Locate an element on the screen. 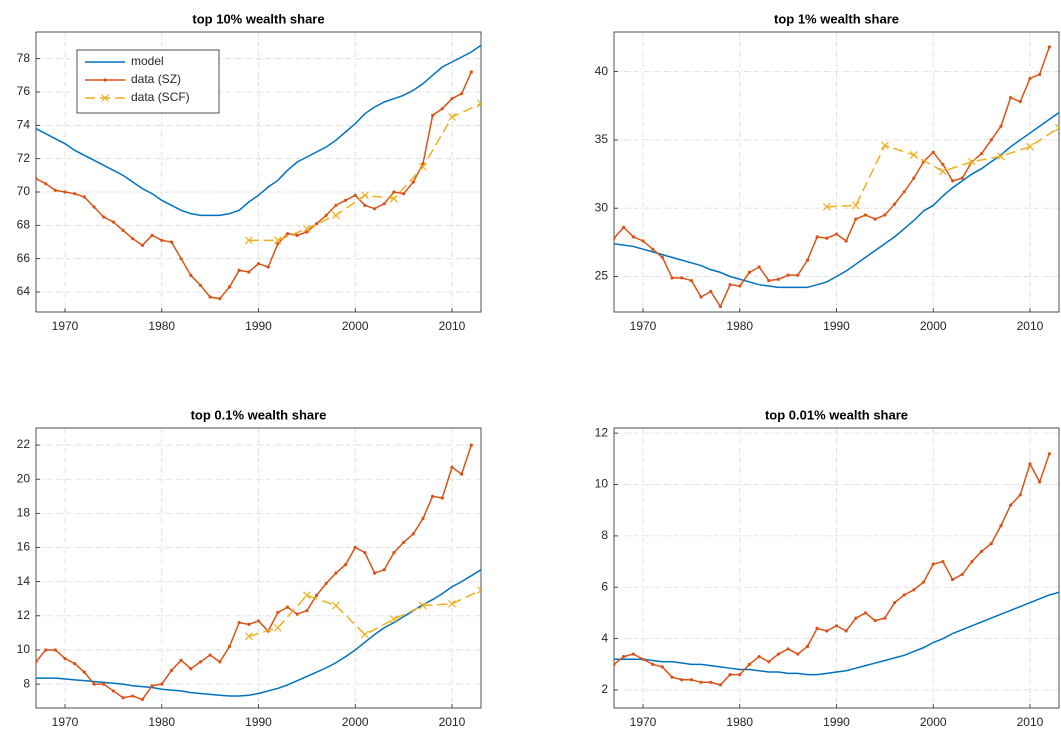 This screenshot has width=1061, height=736. y-tick-label: 12 is located at coordinates (24, 615).